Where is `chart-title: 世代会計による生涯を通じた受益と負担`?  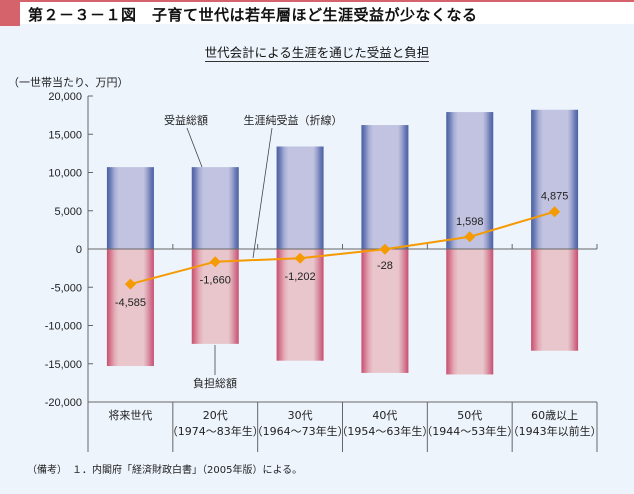
chart-title: 世代会計による生涯を通じた受益と負担 is located at coordinates (317, 53).